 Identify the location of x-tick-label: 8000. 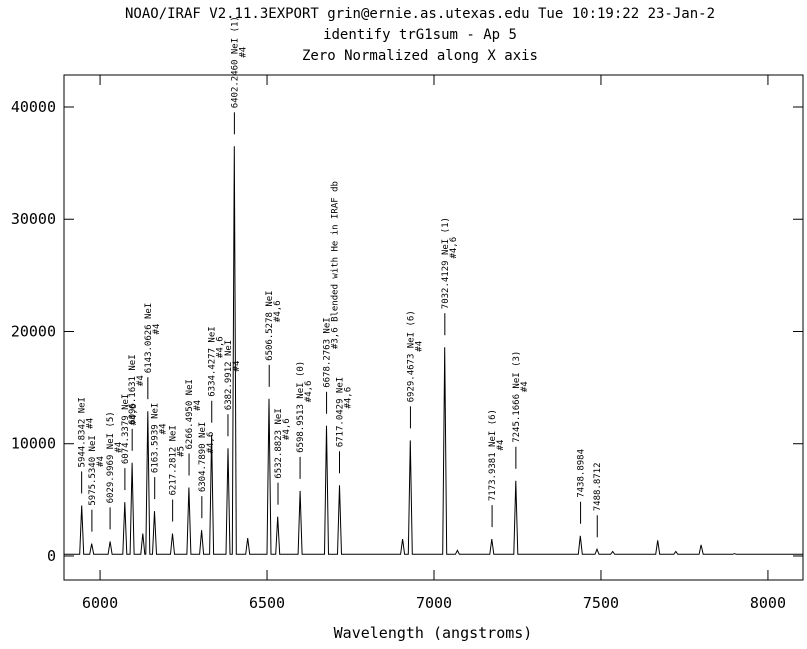
(768, 603).